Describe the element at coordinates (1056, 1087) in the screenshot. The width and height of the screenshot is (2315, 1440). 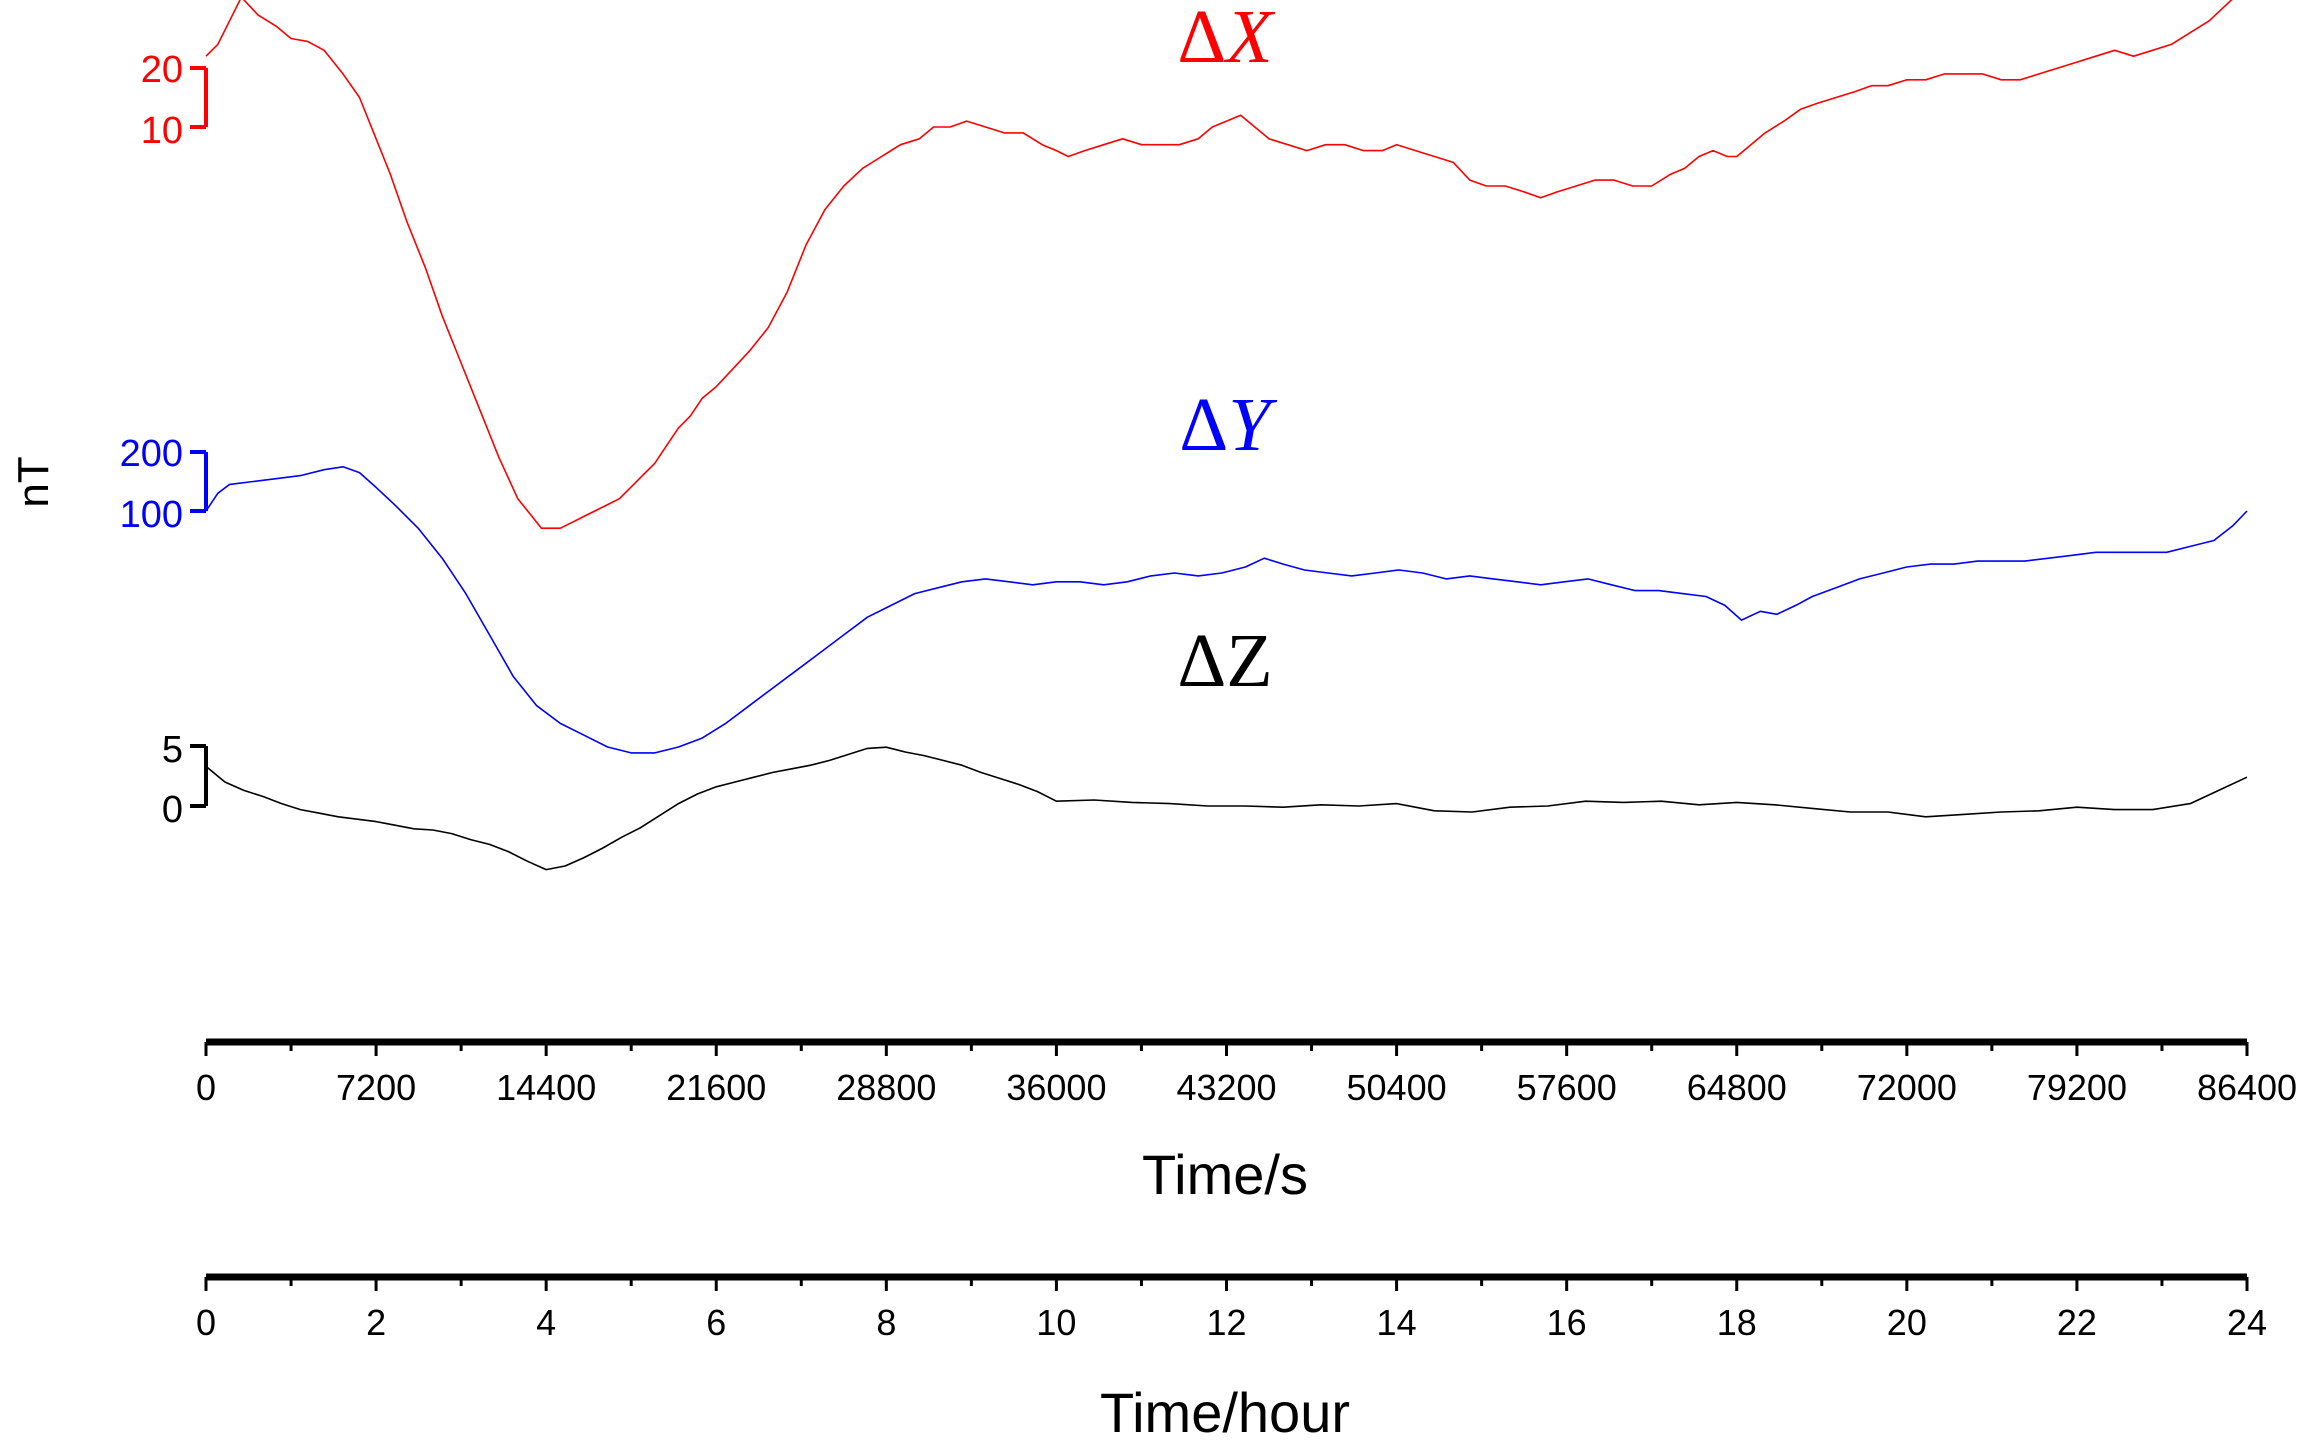
I see `x-axis-seconds-tick-label: 36000` at that location.